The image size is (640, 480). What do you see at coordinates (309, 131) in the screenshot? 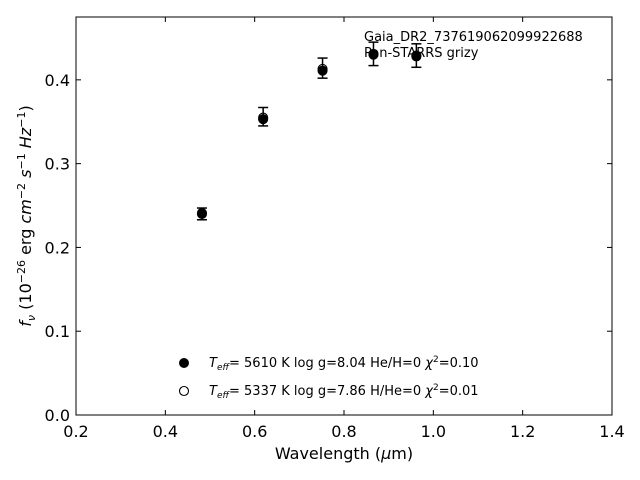
I see `data-points` at bounding box center [309, 131].